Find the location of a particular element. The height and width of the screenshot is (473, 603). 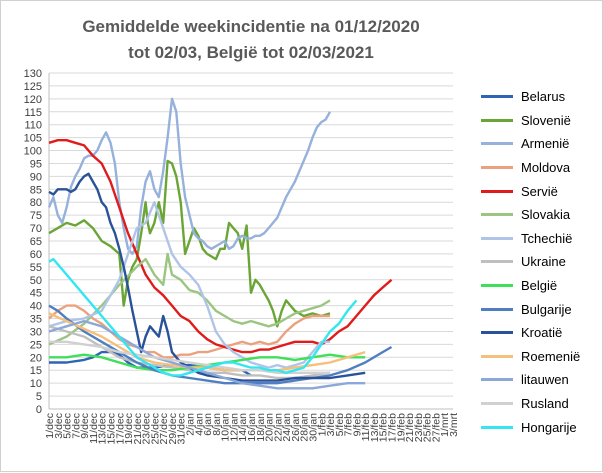

x-tick-label: 31/dec is located at coordinates (182, 429).